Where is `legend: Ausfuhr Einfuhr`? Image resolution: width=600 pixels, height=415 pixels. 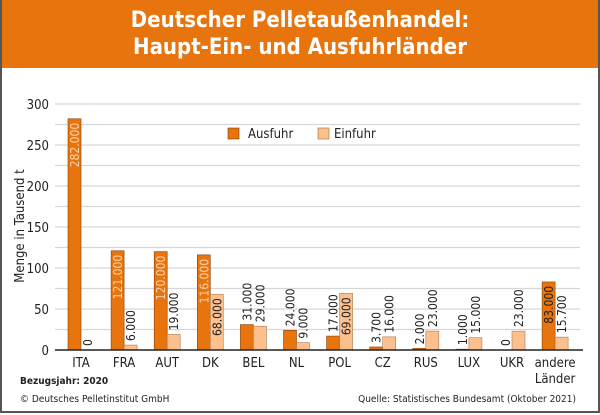
legend: Ausfuhr Einfuhr is located at coordinates (301, 134).